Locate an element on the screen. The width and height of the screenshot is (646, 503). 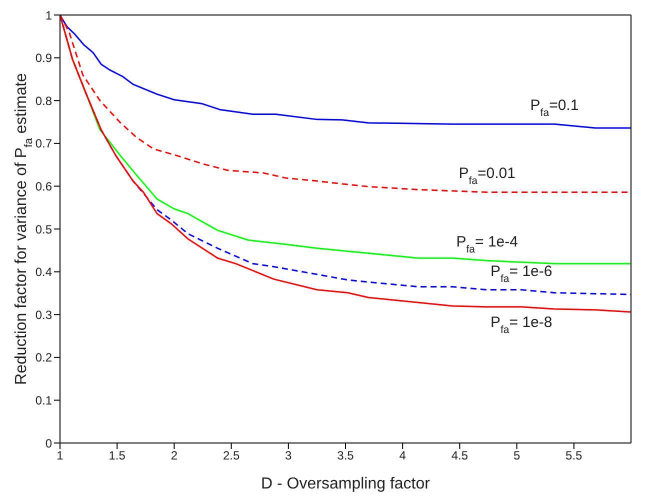
y-tick-label: 0.3 is located at coordinates (43, 315).